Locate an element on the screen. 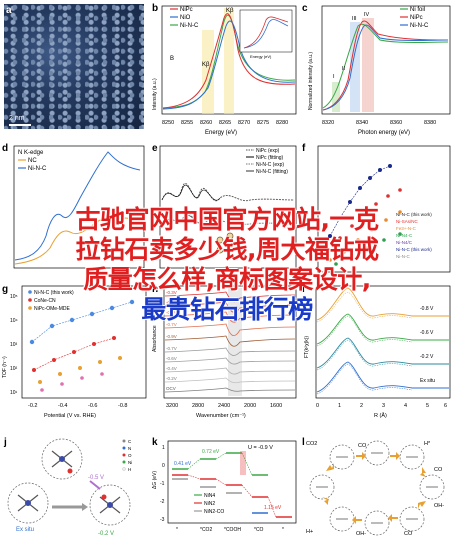 The width and height of the screenshot is (454, 542). d-title: N K-edge is located at coordinates (31, 153).